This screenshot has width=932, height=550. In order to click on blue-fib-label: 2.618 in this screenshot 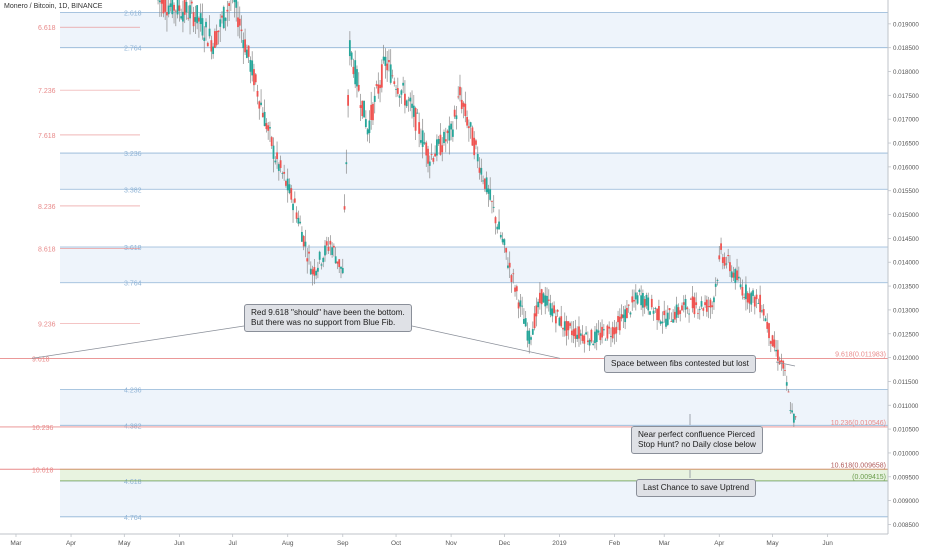, I will do `click(133, 13)`.